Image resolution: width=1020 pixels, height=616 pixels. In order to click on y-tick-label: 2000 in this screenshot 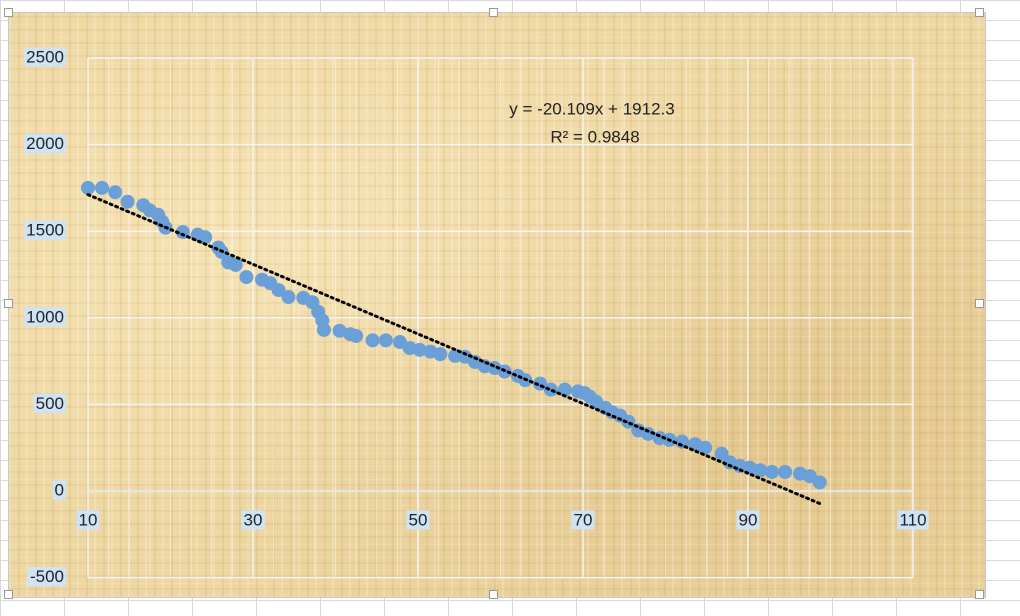, I will do `click(45, 143)`.